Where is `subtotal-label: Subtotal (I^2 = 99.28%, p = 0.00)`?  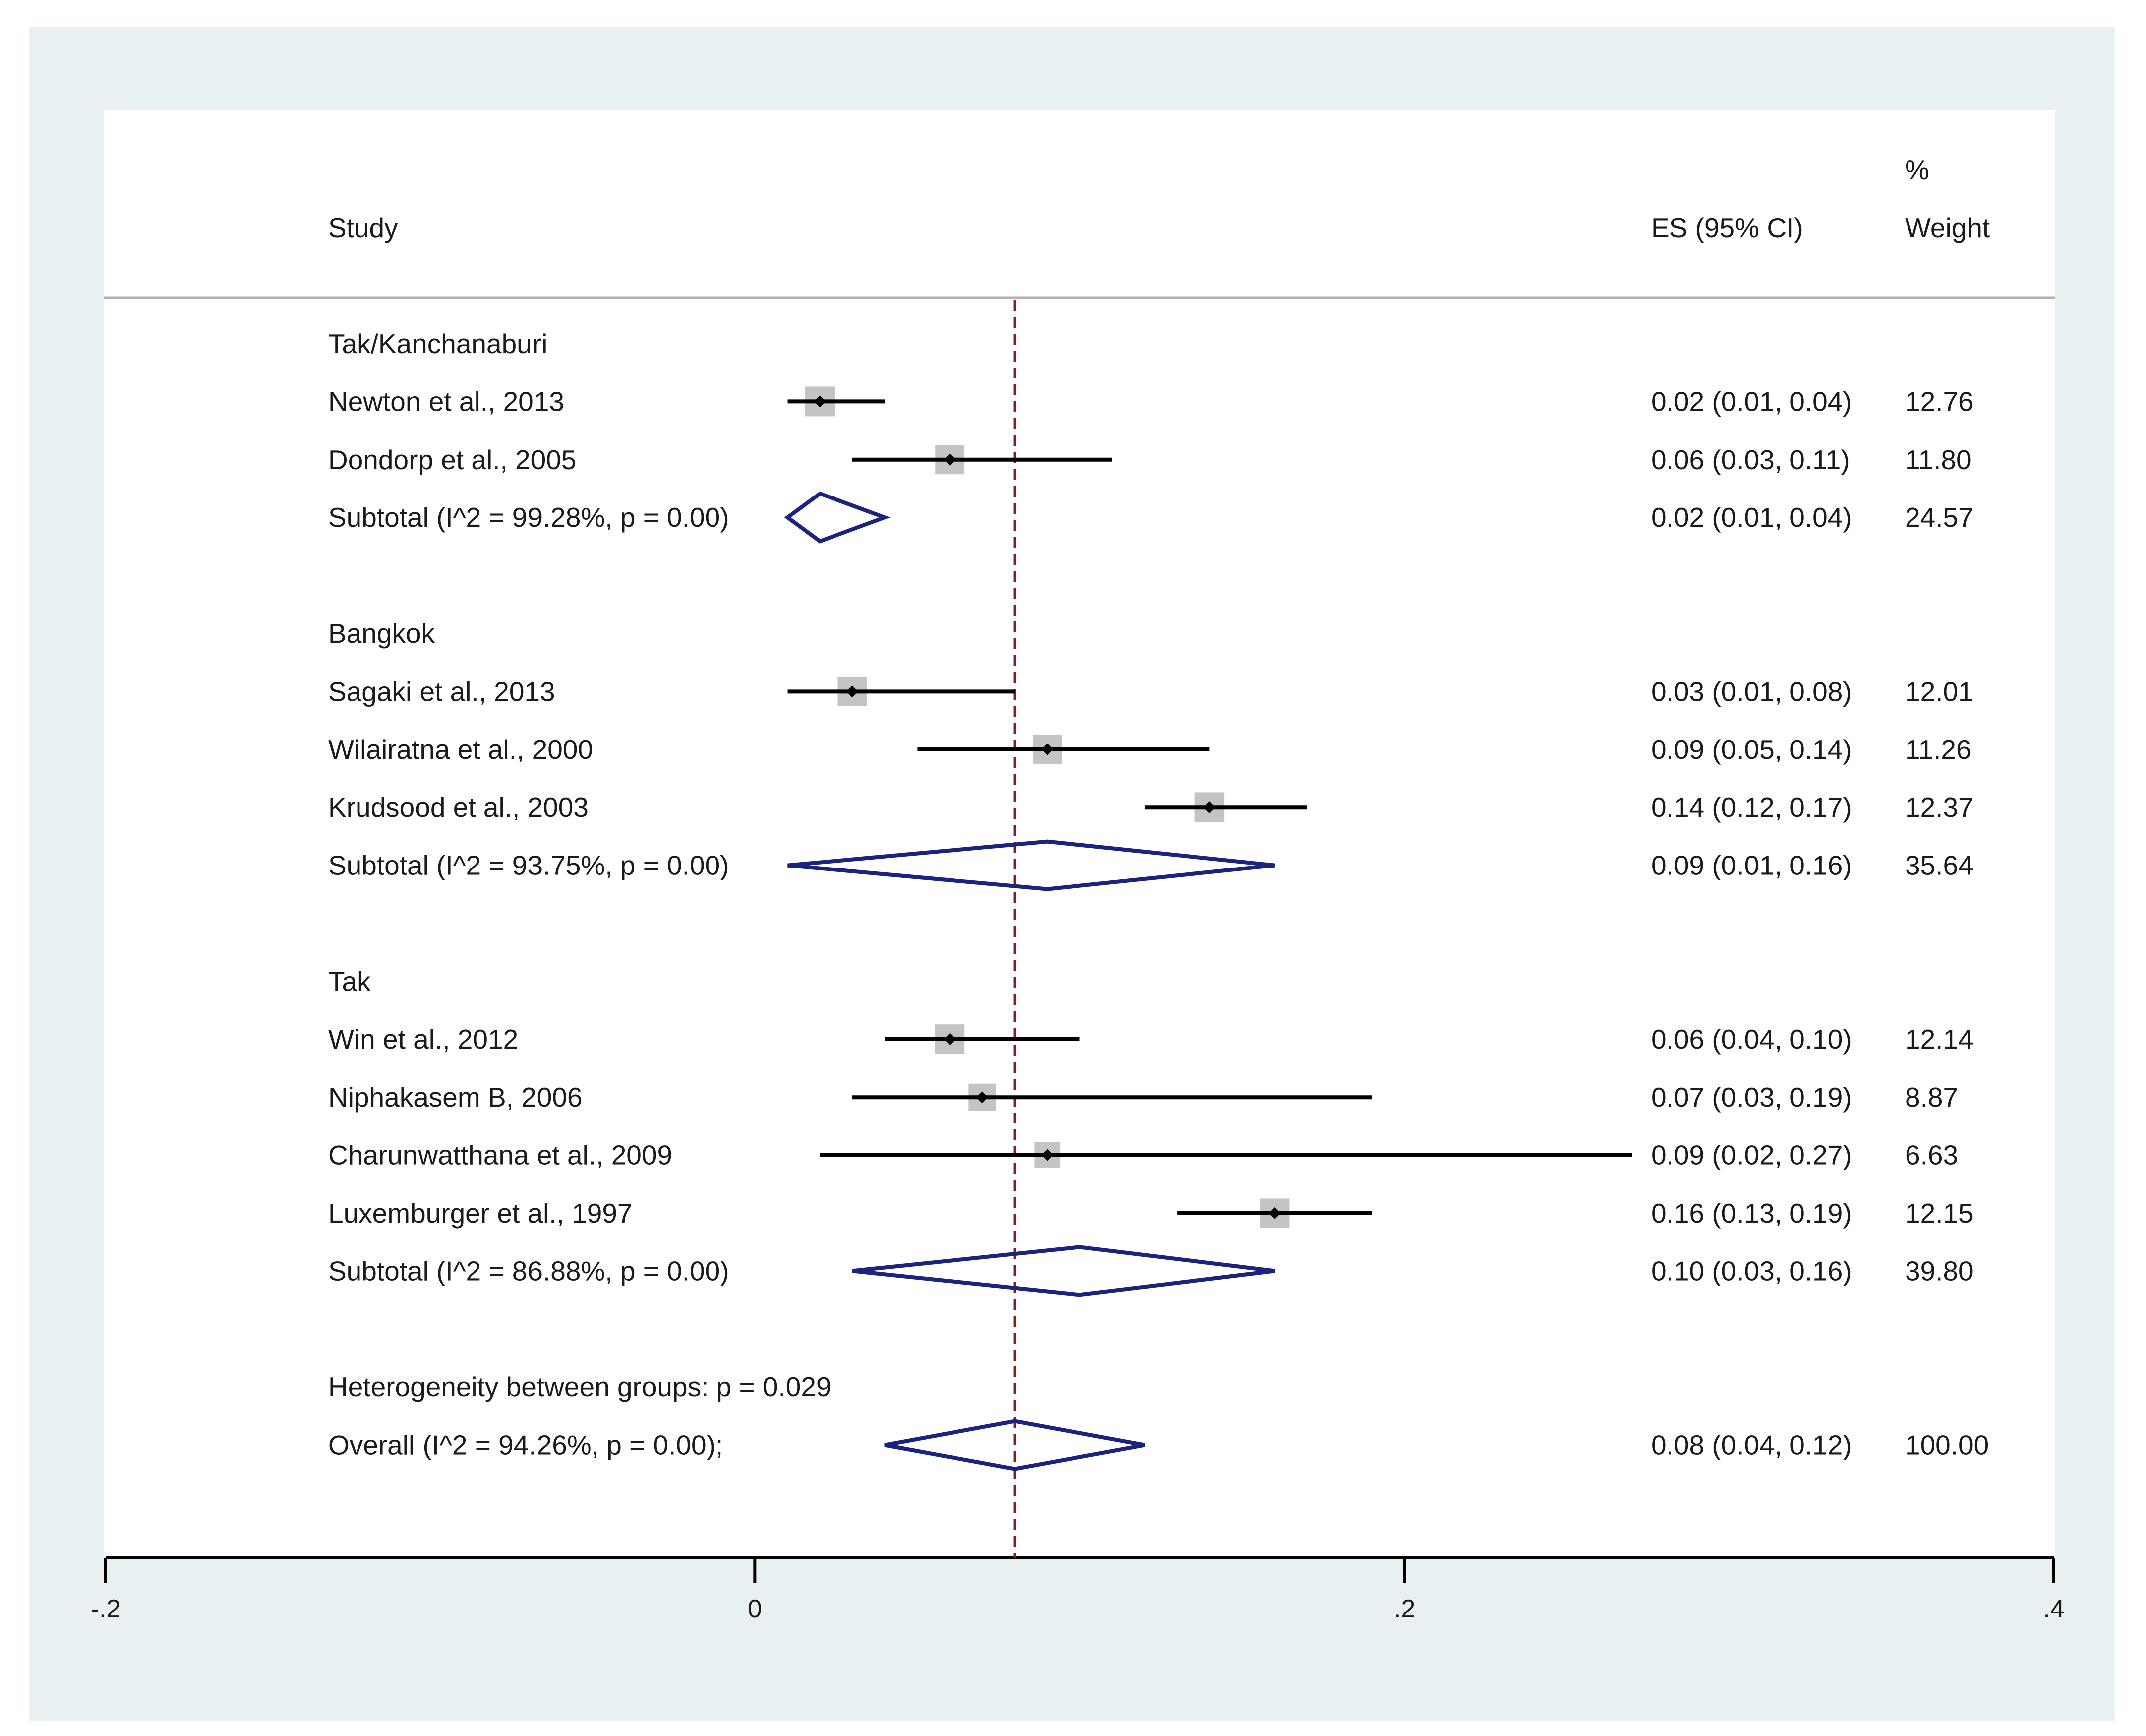
subtotal-label: Subtotal (I^2 = 99.28%, p = 0.00) is located at coordinates (528, 518).